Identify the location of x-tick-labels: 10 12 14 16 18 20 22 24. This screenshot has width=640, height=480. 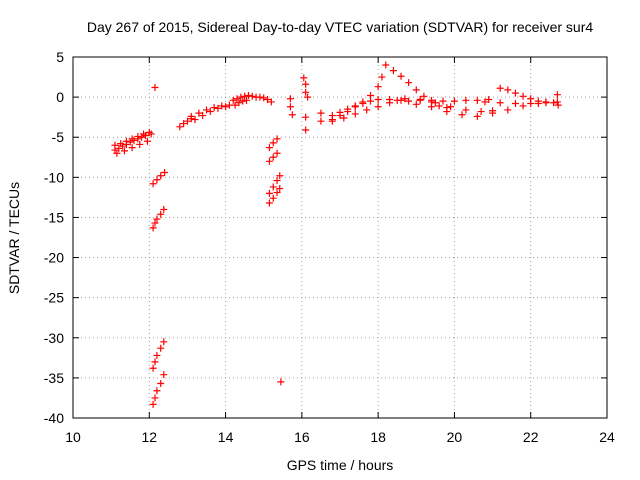
(340, 437).